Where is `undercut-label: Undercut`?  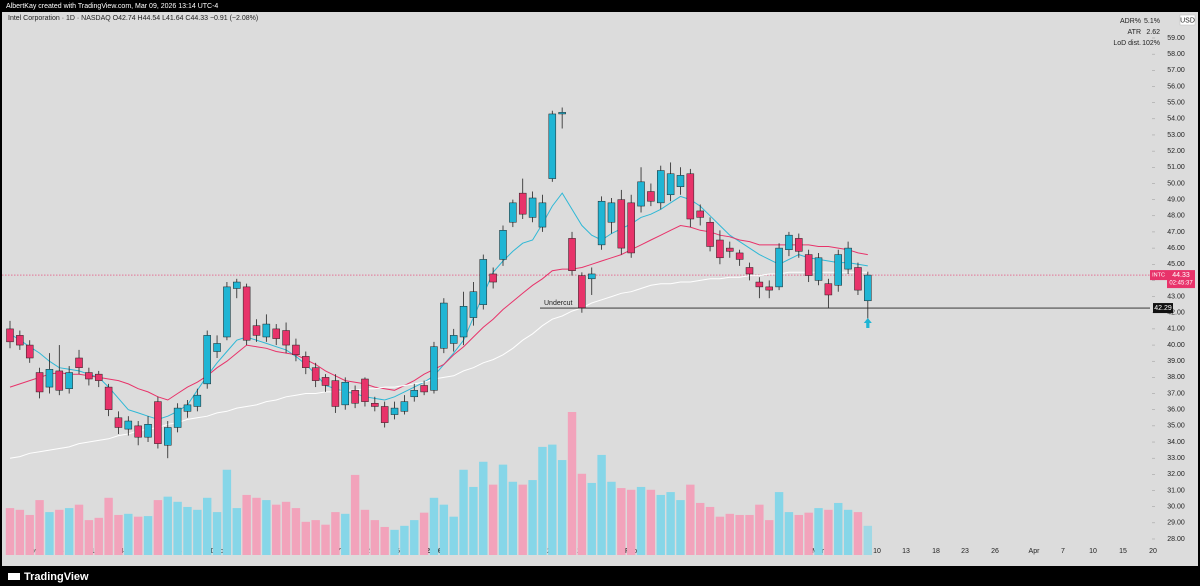 undercut-label: Undercut is located at coordinates (558, 303).